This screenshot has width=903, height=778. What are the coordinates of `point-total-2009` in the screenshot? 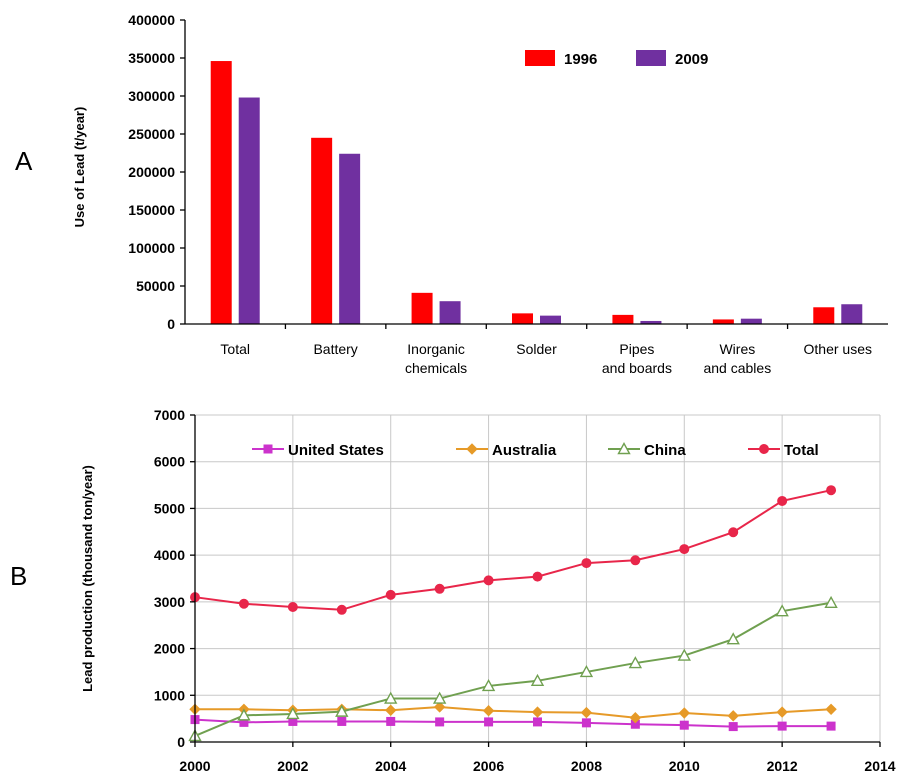 It's located at (635, 560).